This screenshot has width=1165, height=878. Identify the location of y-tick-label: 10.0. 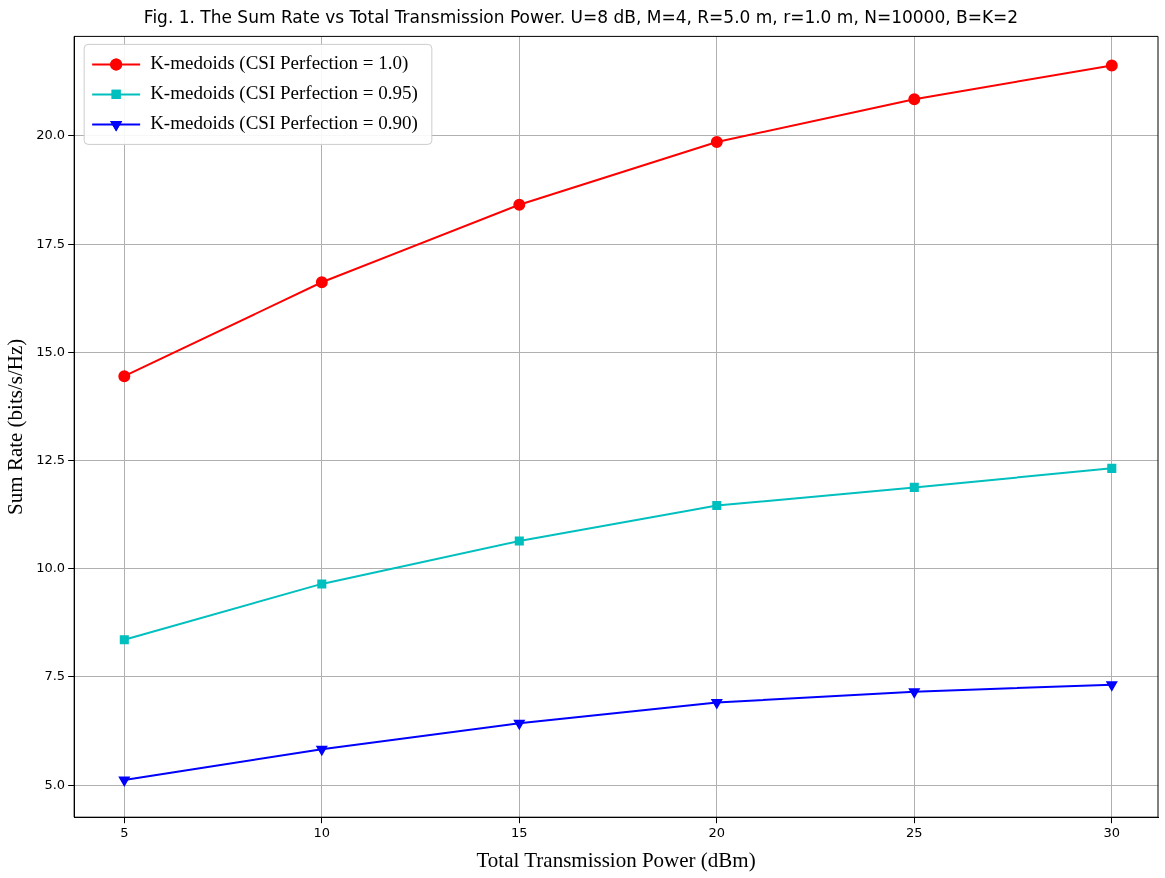
(51, 568).